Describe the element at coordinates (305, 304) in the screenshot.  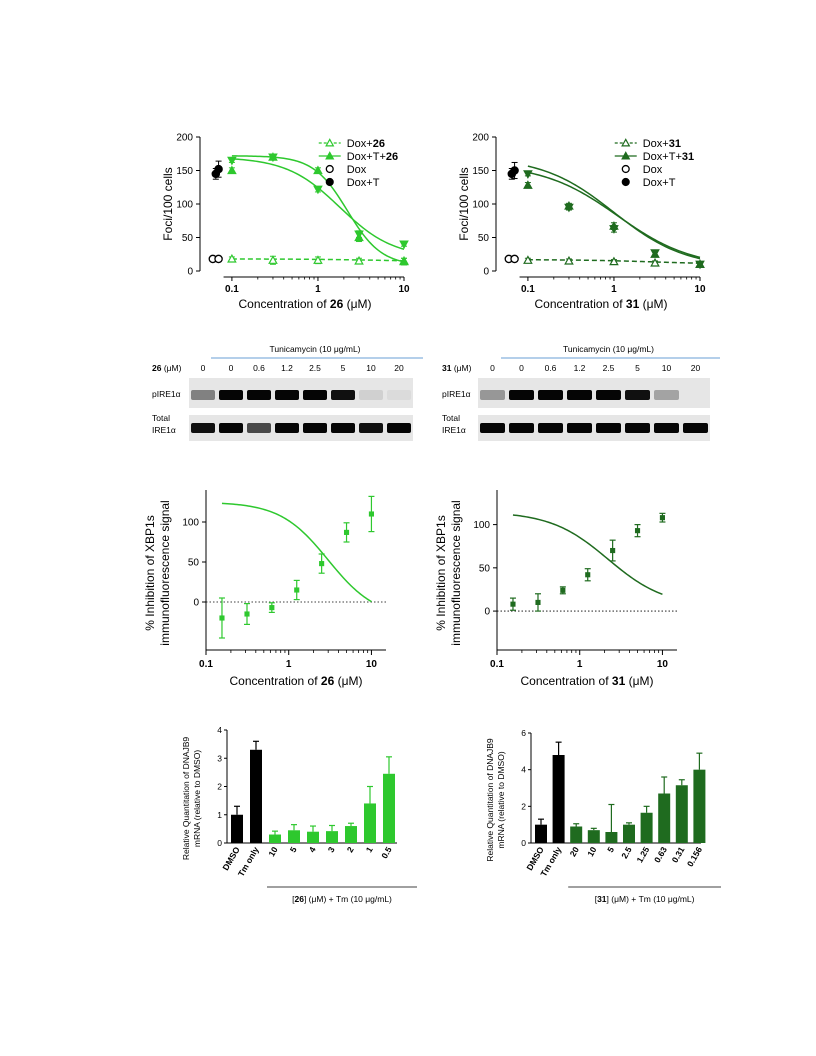
I see `x-axis-label: Concentration of 26 (μM)` at that location.